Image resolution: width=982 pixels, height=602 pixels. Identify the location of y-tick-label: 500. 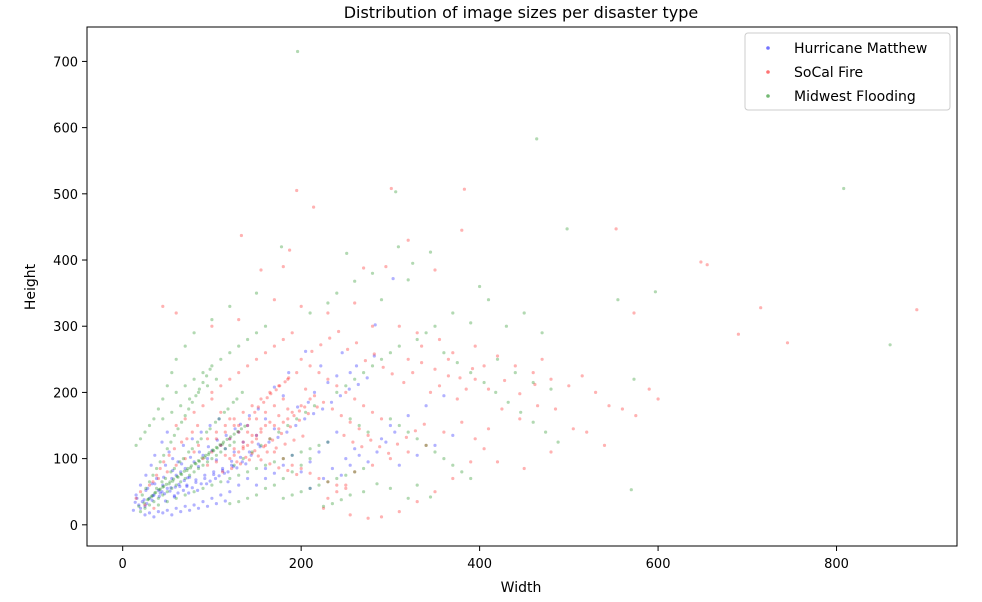
(65, 195).